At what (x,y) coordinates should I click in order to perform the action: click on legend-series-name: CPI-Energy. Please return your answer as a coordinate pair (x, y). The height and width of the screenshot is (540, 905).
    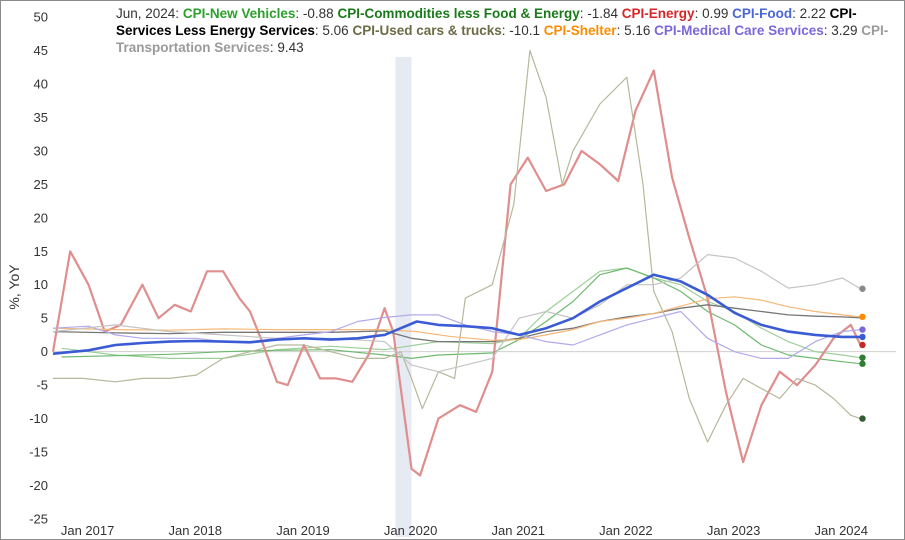
    Looking at the image, I should click on (656, 13).